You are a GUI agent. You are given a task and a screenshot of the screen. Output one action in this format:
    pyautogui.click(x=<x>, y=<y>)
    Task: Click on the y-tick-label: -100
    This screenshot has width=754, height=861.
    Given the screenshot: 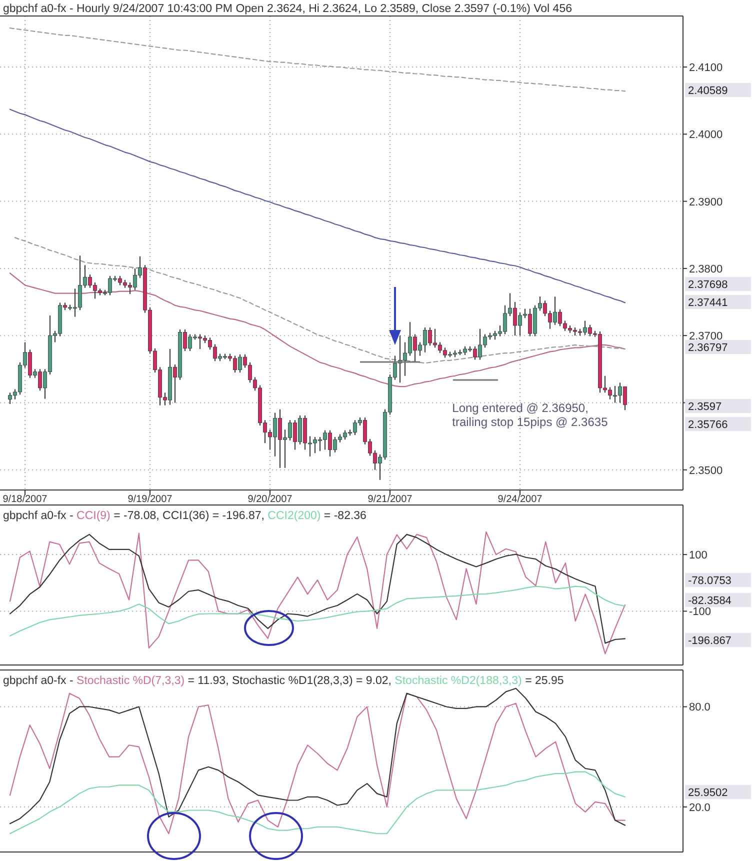 What is the action you would take?
    pyautogui.click(x=700, y=612)
    